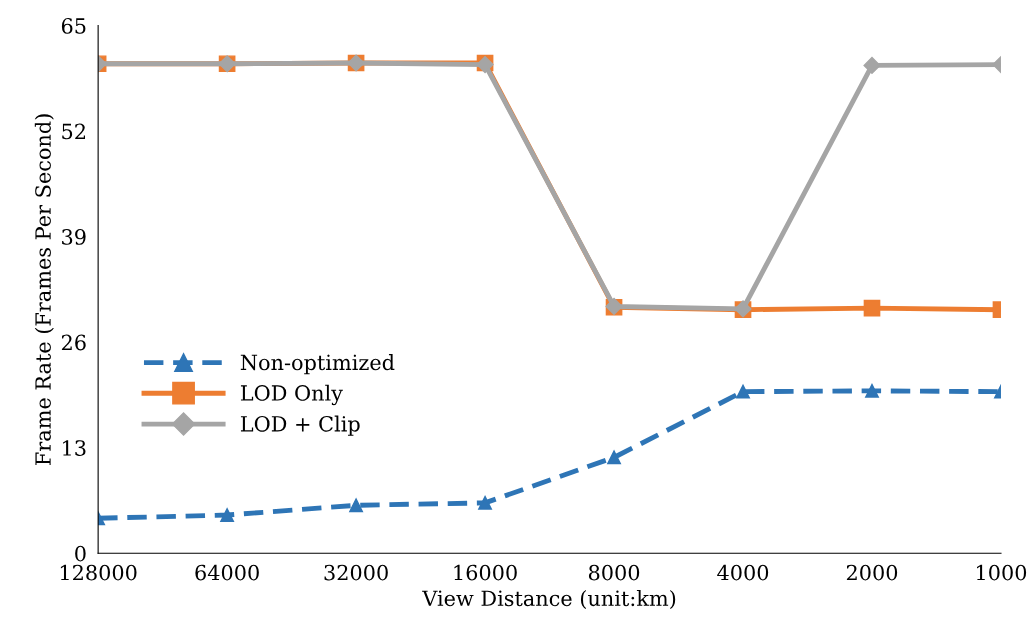 This screenshot has width=1033, height=641. I want to click on y-tick-label: 52, so click(73, 131).